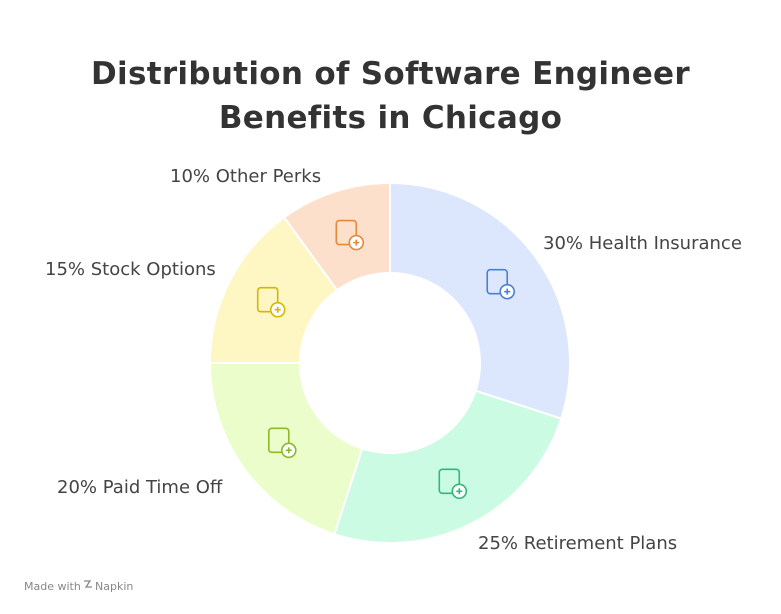 The width and height of the screenshot is (781, 614). Describe the element at coordinates (88, 584) in the screenshot. I see `brand-logo` at that location.